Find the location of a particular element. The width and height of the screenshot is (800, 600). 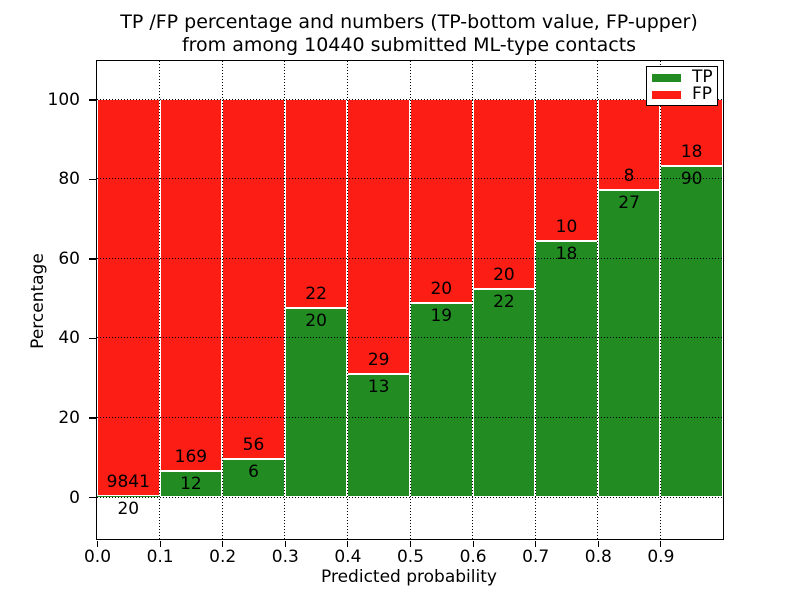

tp-count-label: 22 is located at coordinates (504, 301).